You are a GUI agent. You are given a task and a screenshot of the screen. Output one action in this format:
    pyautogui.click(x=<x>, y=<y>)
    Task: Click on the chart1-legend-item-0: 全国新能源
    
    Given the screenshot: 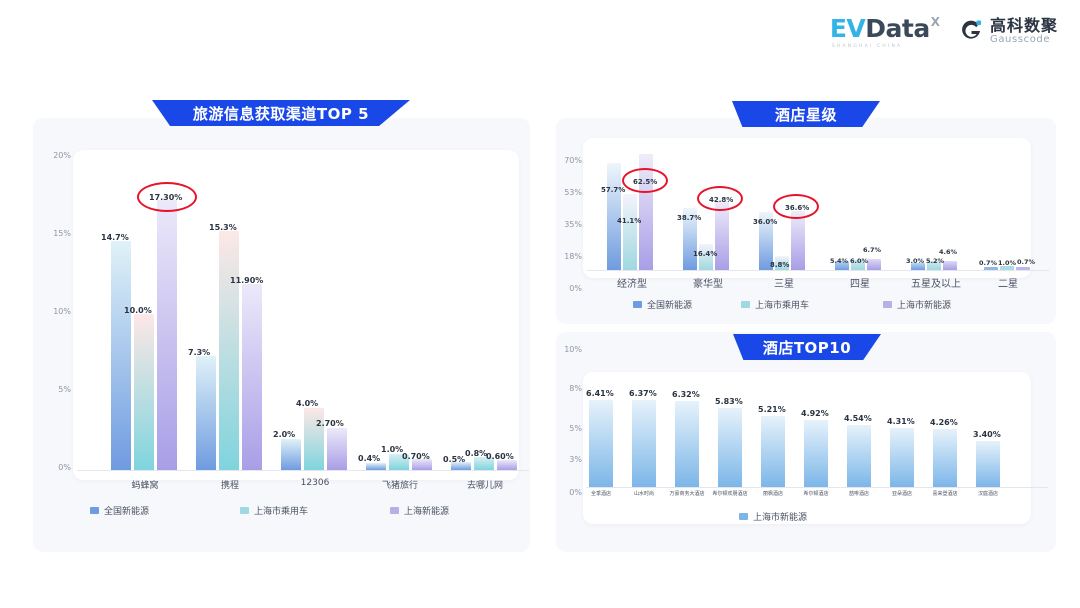 What is the action you would take?
    pyautogui.click(x=119, y=510)
    